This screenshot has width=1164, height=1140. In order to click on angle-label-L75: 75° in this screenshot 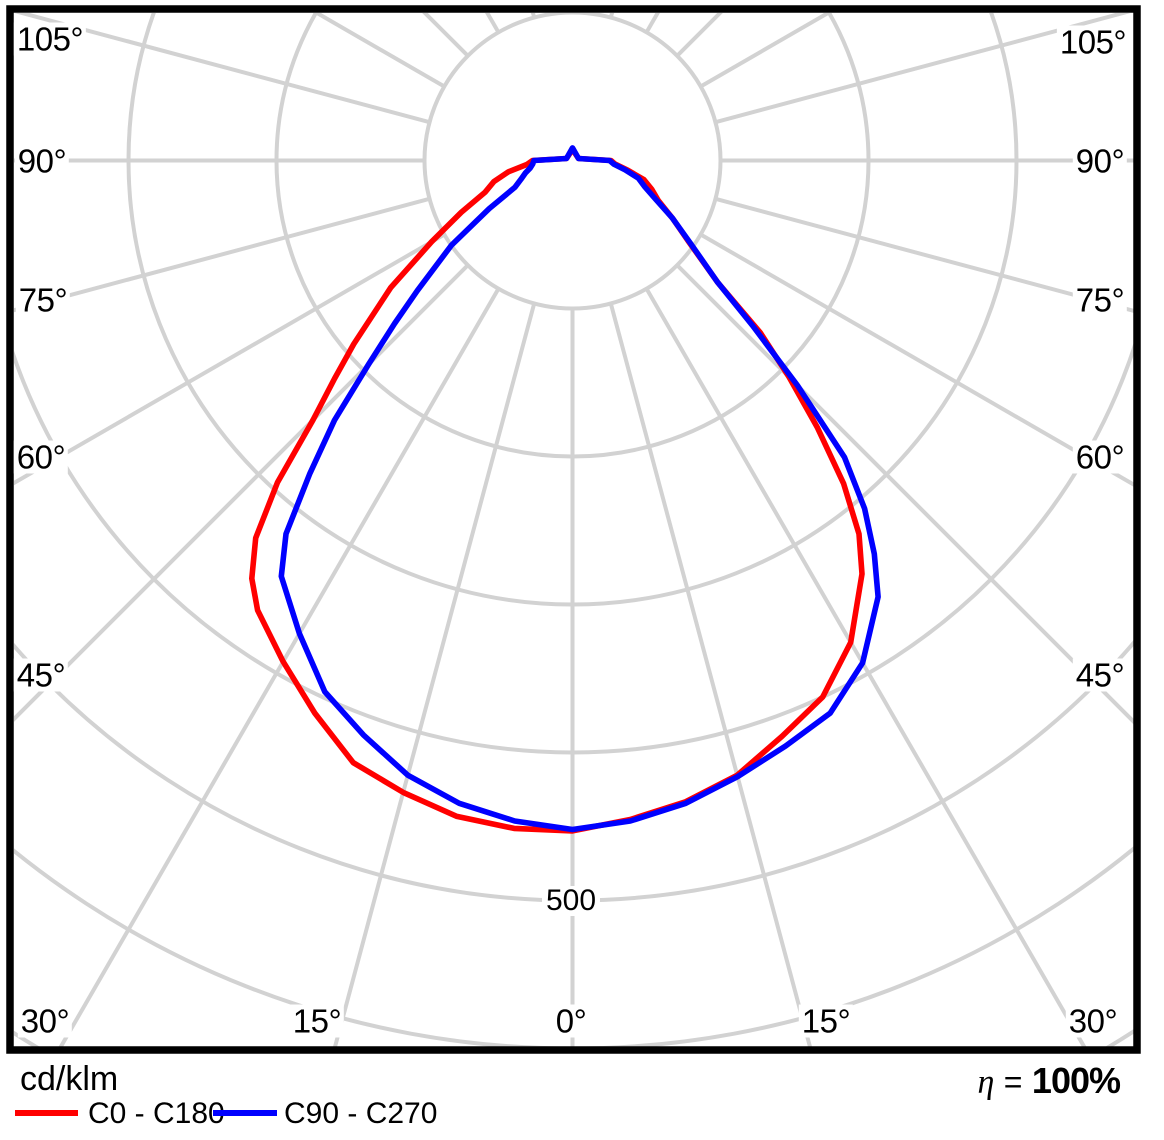, I will do `click(43, 300)`.